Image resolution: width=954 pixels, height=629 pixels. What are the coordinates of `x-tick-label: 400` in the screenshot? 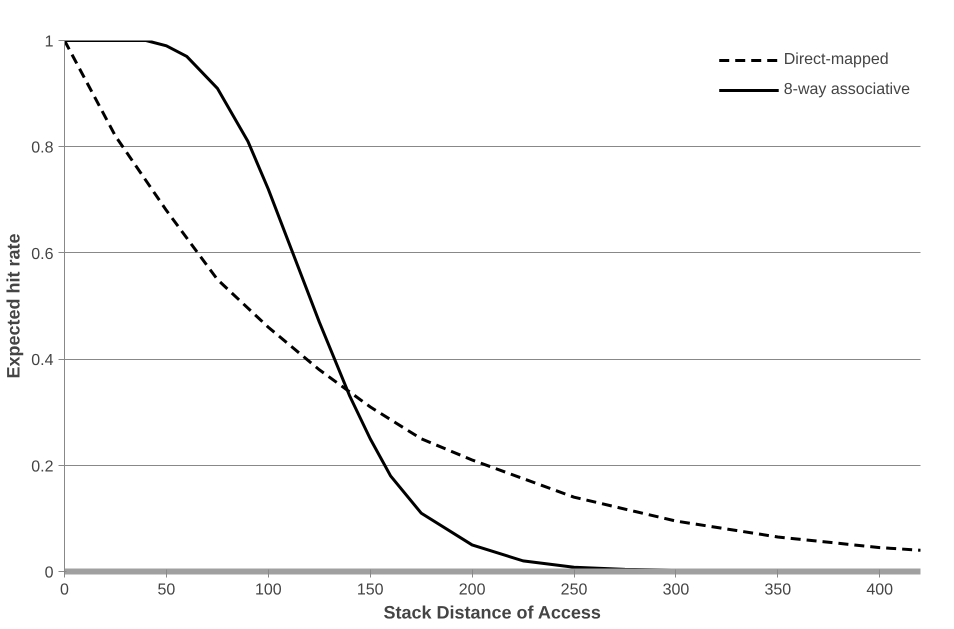 It's located at (880, 590).